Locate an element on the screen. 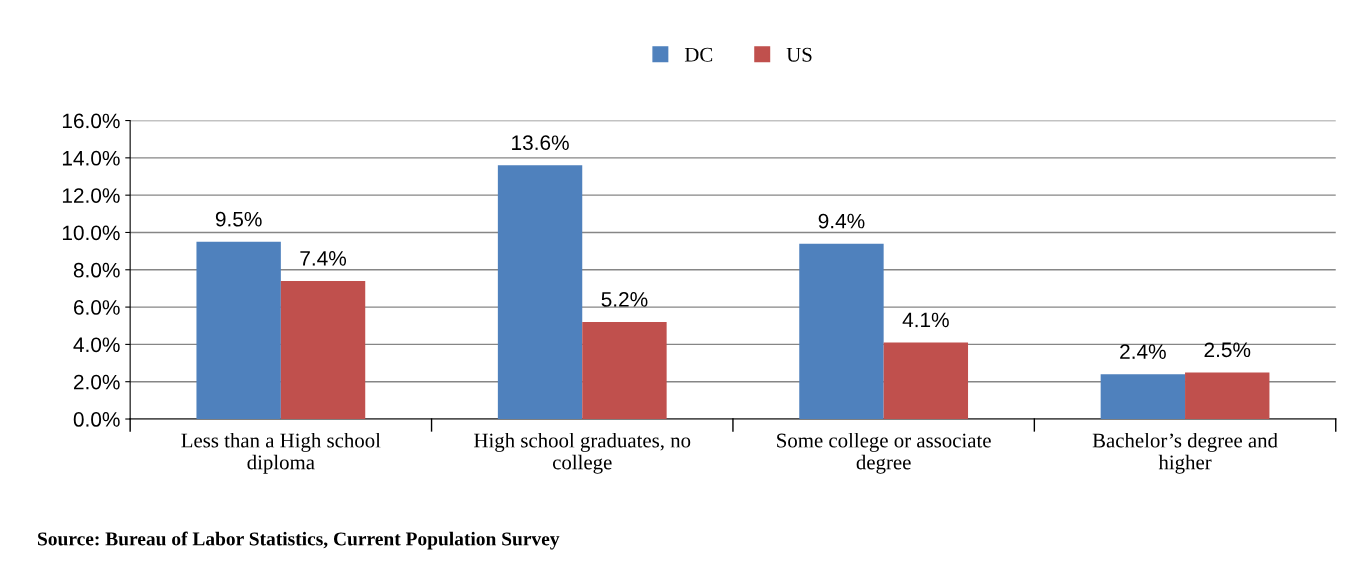 This screenshot has height=574, width=1370. data-label: 2.4% is located at coordinates (1143, 351).